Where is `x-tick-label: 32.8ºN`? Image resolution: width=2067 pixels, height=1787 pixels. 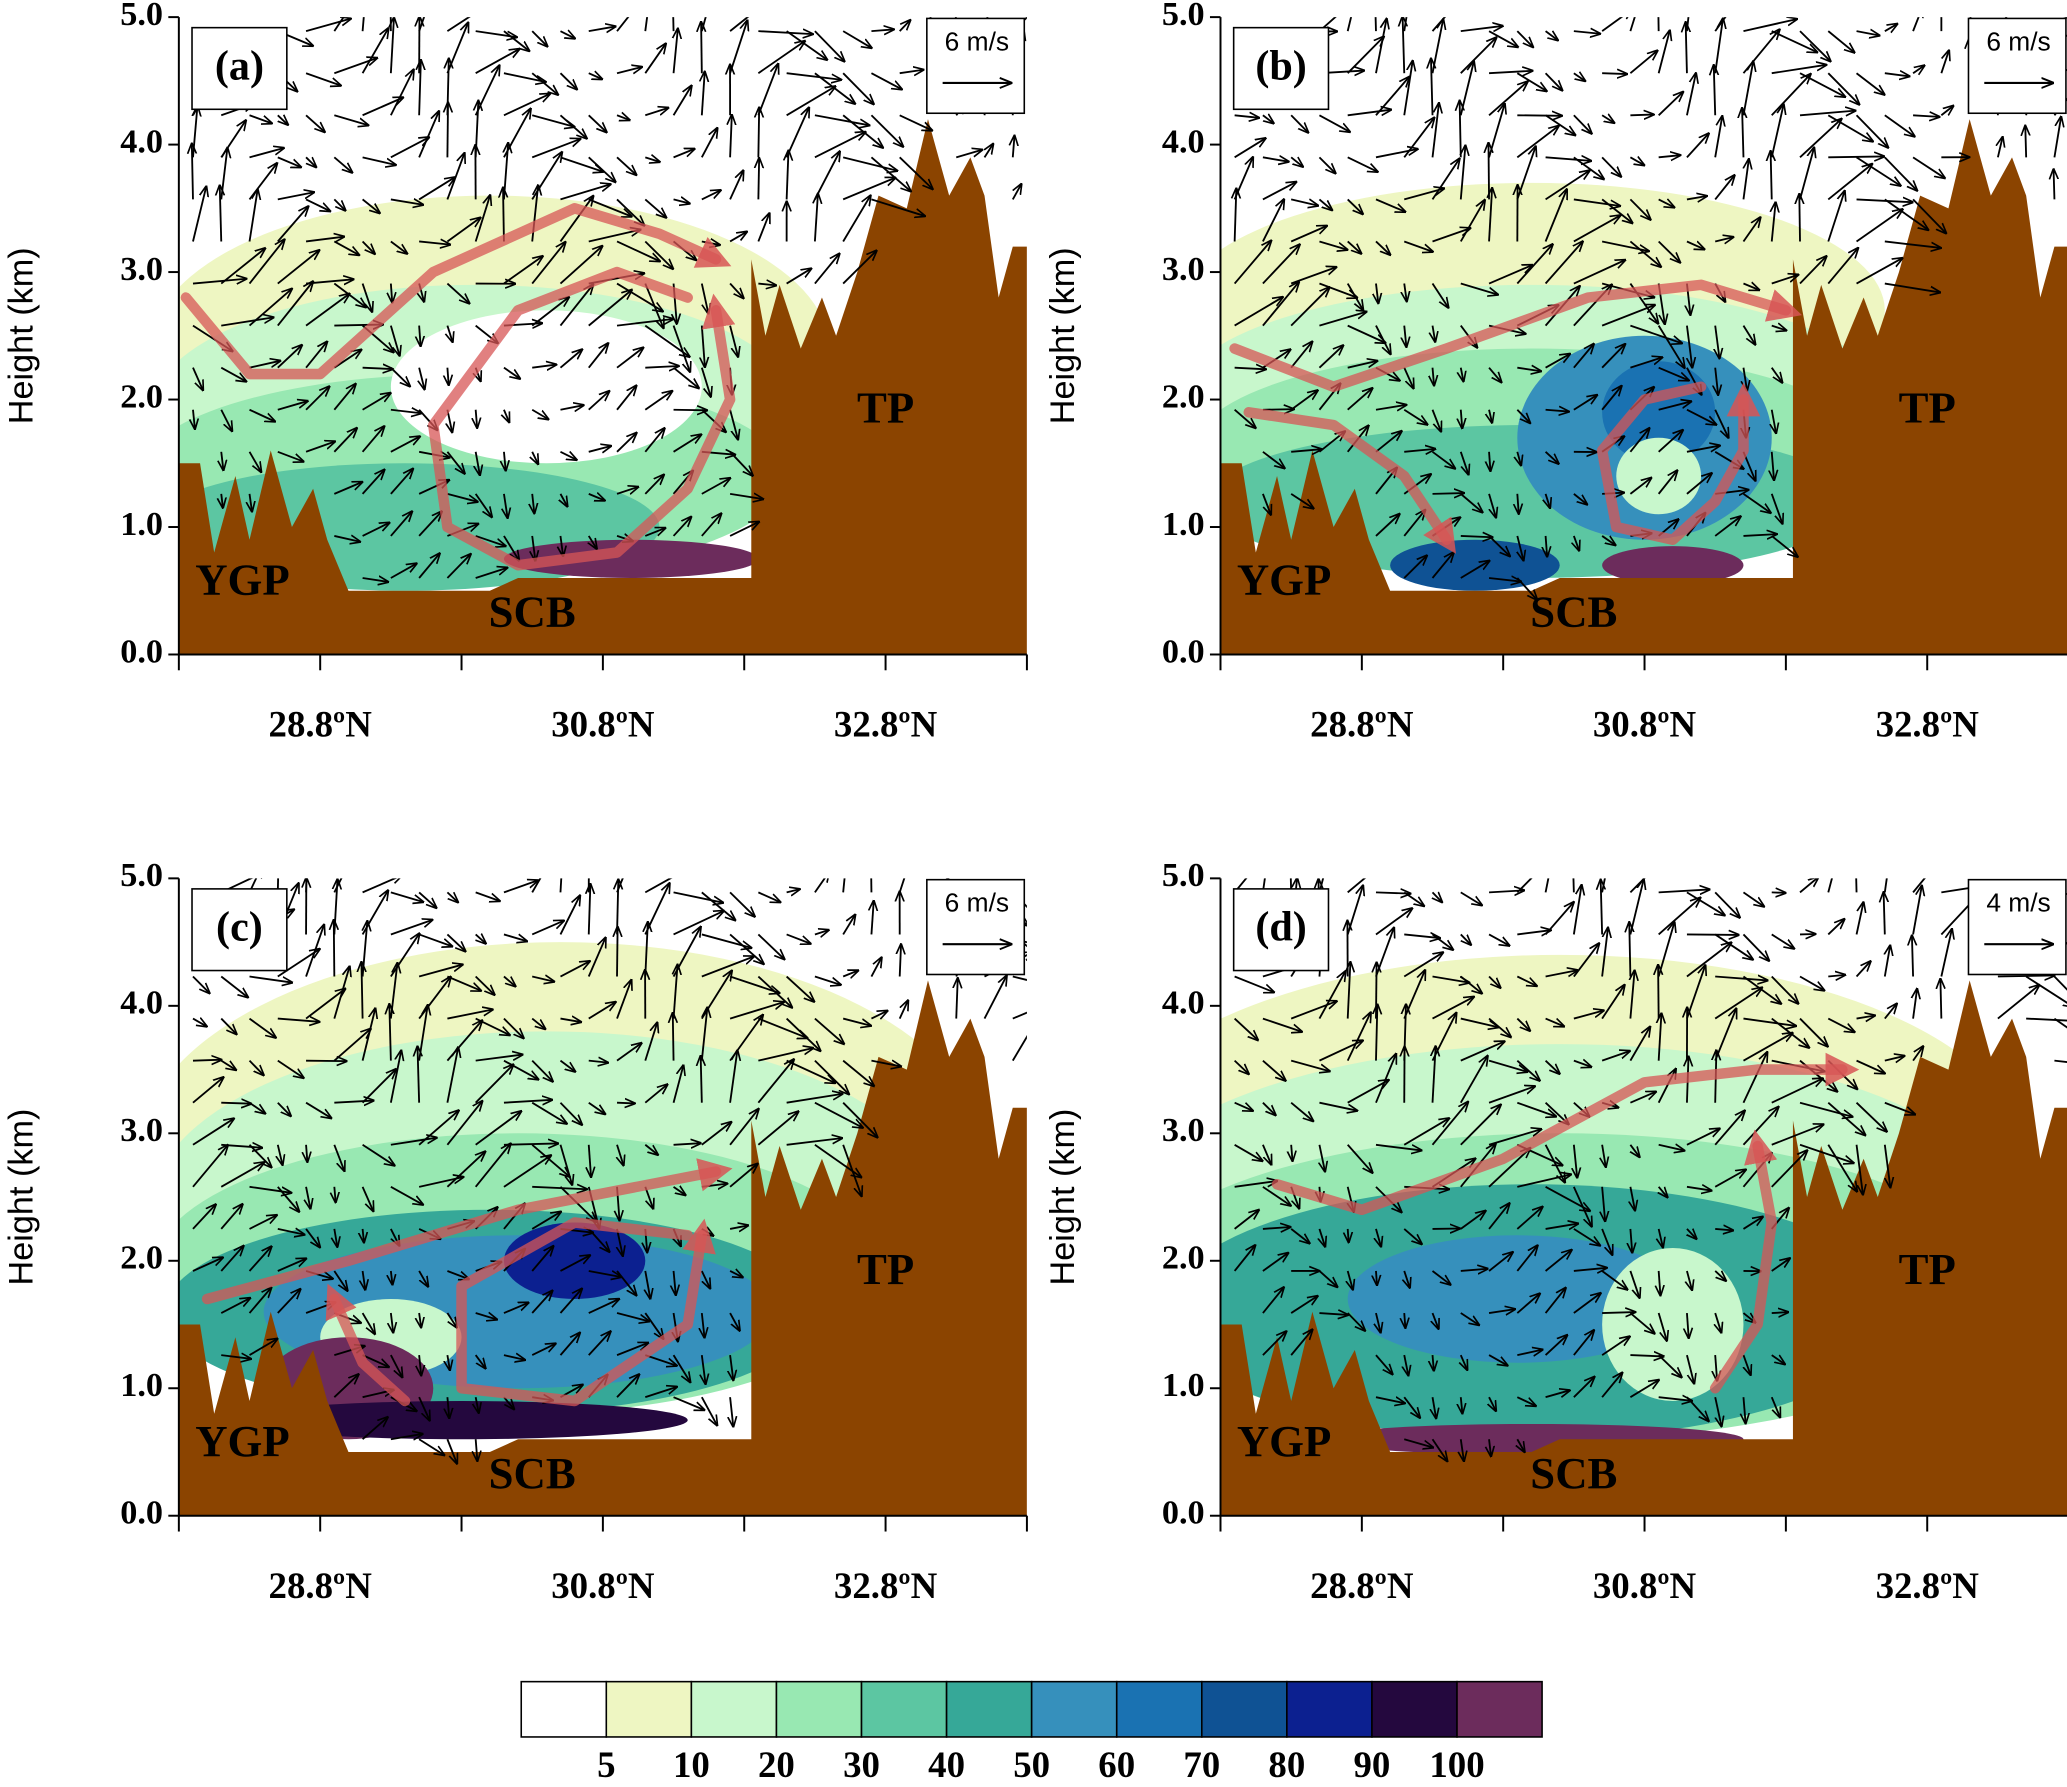
x-tick-label: 32.8ºN is located at coordinates (886, 1585).